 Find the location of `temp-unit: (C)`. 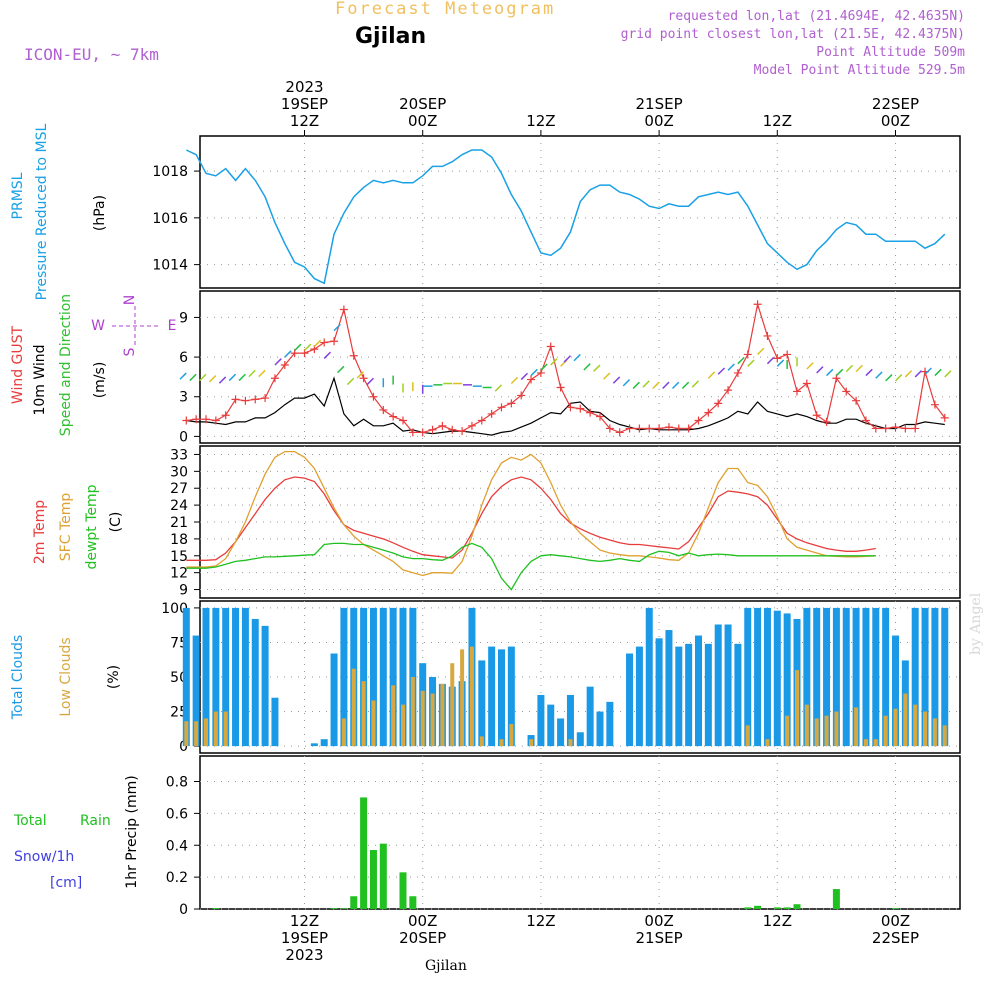

temp-unit: (C) is located at coordinates (116, 522).